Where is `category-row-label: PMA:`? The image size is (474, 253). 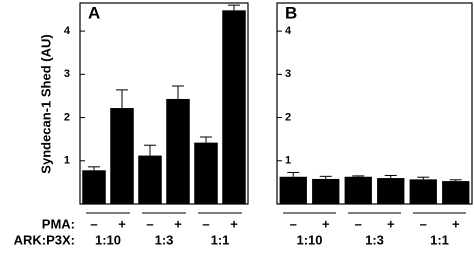 category-row-label: PMA: is located at coordinates (58, 223).